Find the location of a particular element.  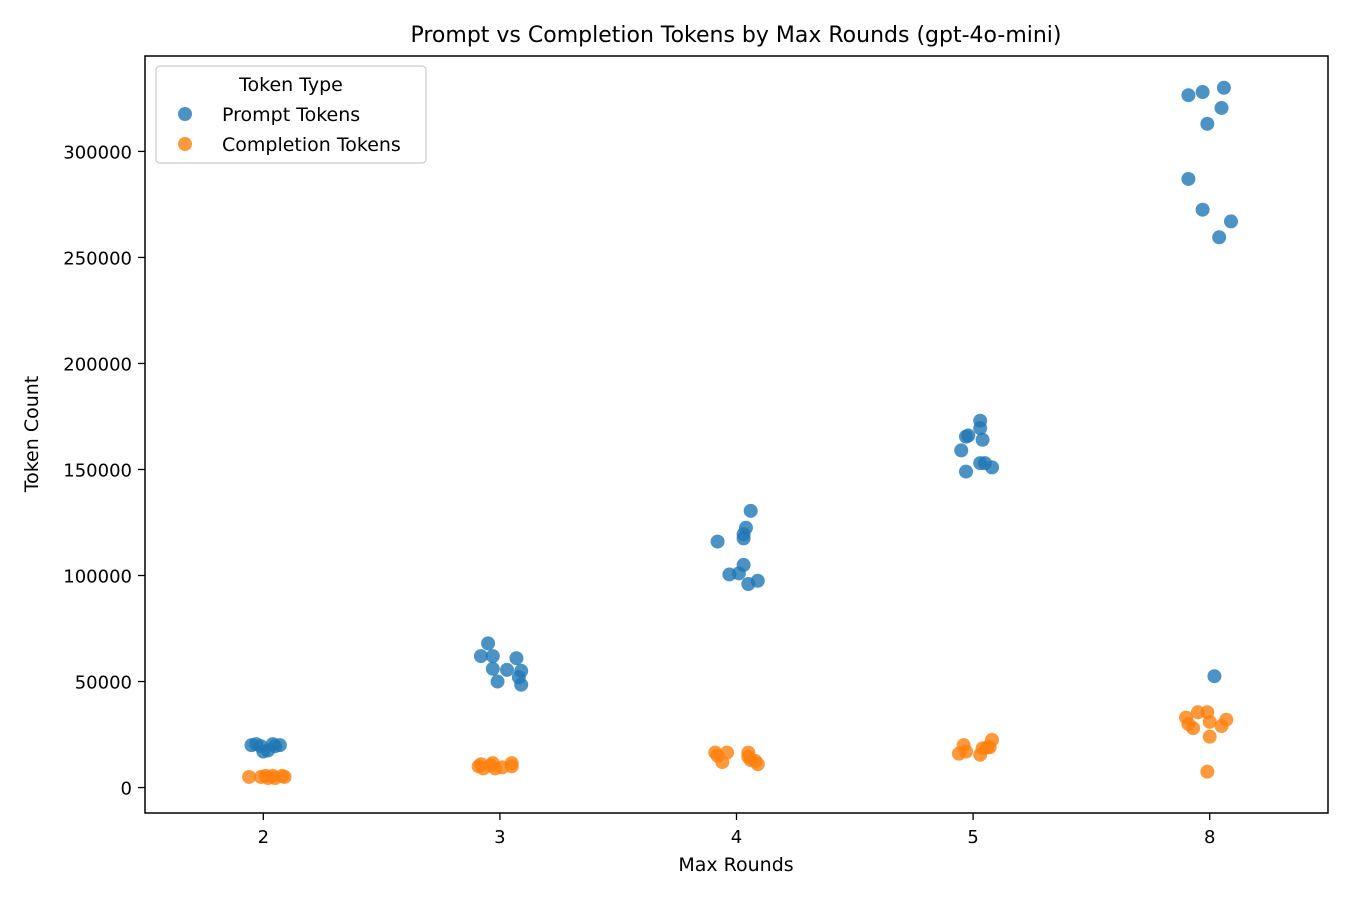

x-axis: 2 3 4 5 8 is located at coordinates (736, 830).